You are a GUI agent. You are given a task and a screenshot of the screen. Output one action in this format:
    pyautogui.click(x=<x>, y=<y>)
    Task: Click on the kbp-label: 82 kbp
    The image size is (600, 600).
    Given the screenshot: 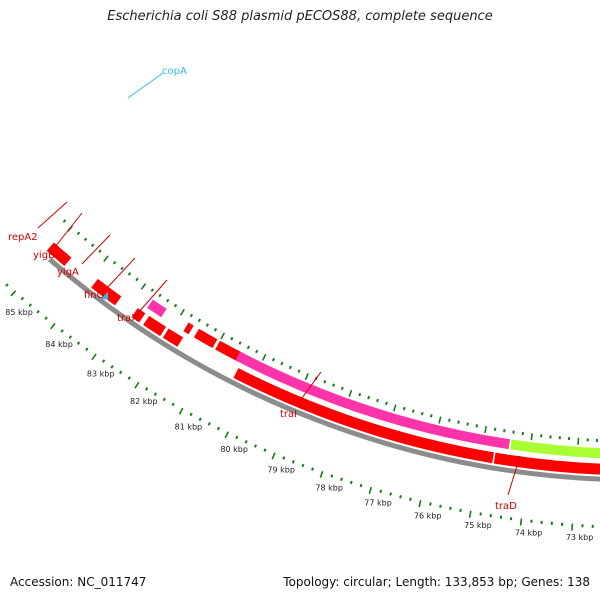 What is the action you would take?
    pyautogui.click(x=144, y=401)
    